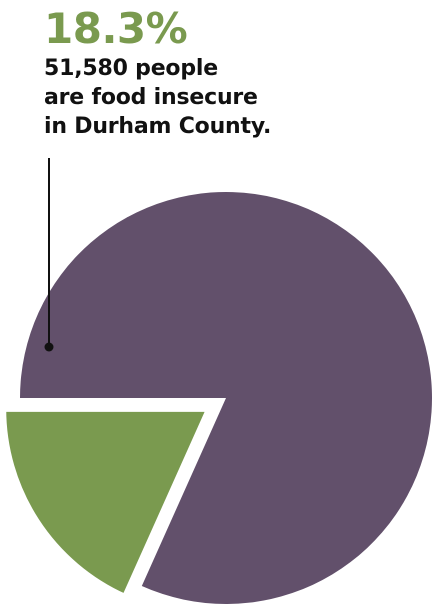 The width and height of the screenshot is (432, 605). Describe the element at coordinates (131, 68) in the screenshot. I see `annotation-line-1: 51,580 people` at that location.